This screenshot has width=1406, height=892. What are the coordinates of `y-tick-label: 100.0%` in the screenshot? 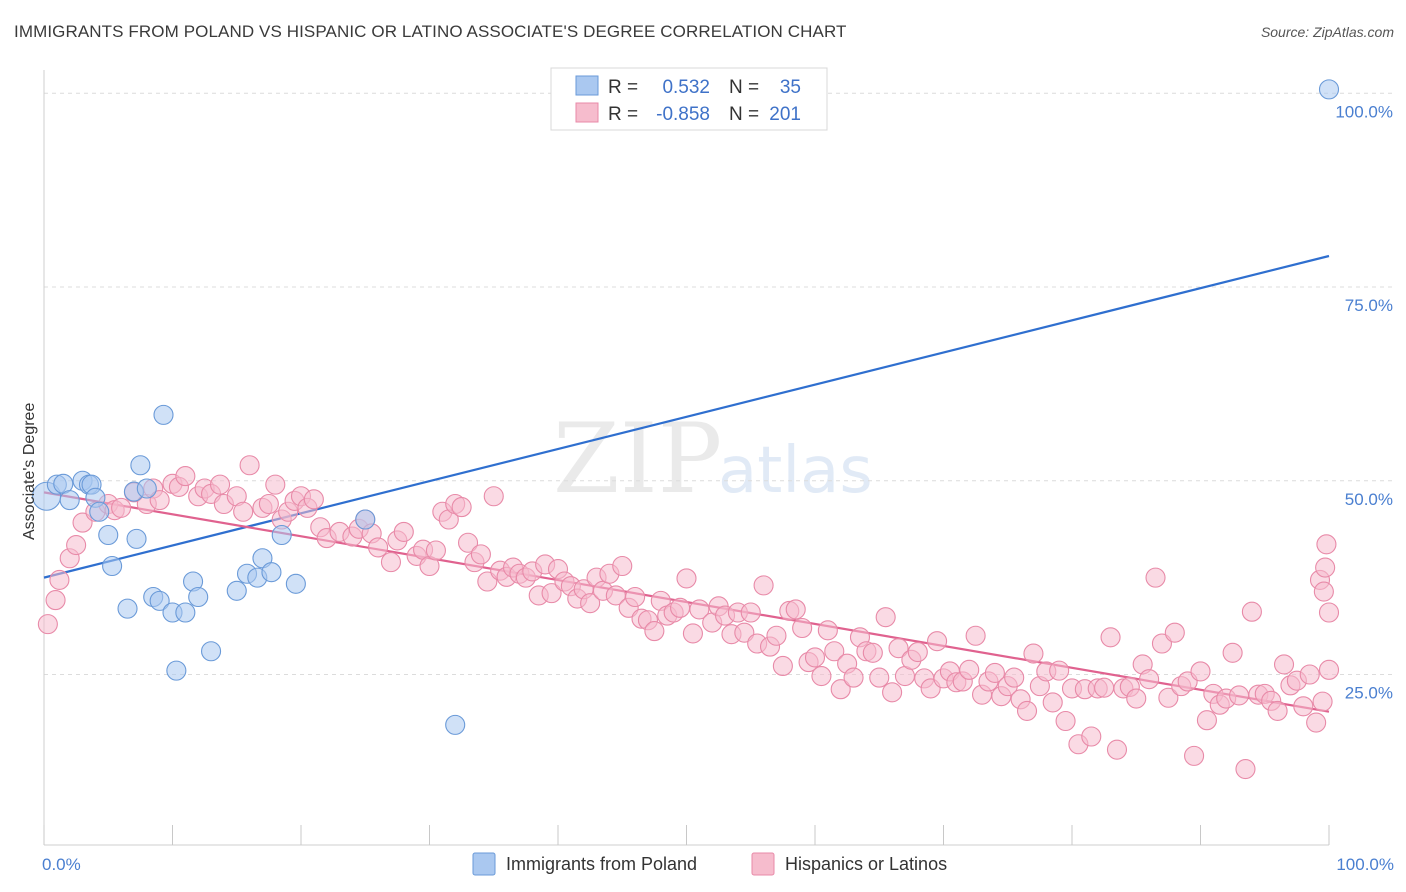 It's located at (1364, 111).